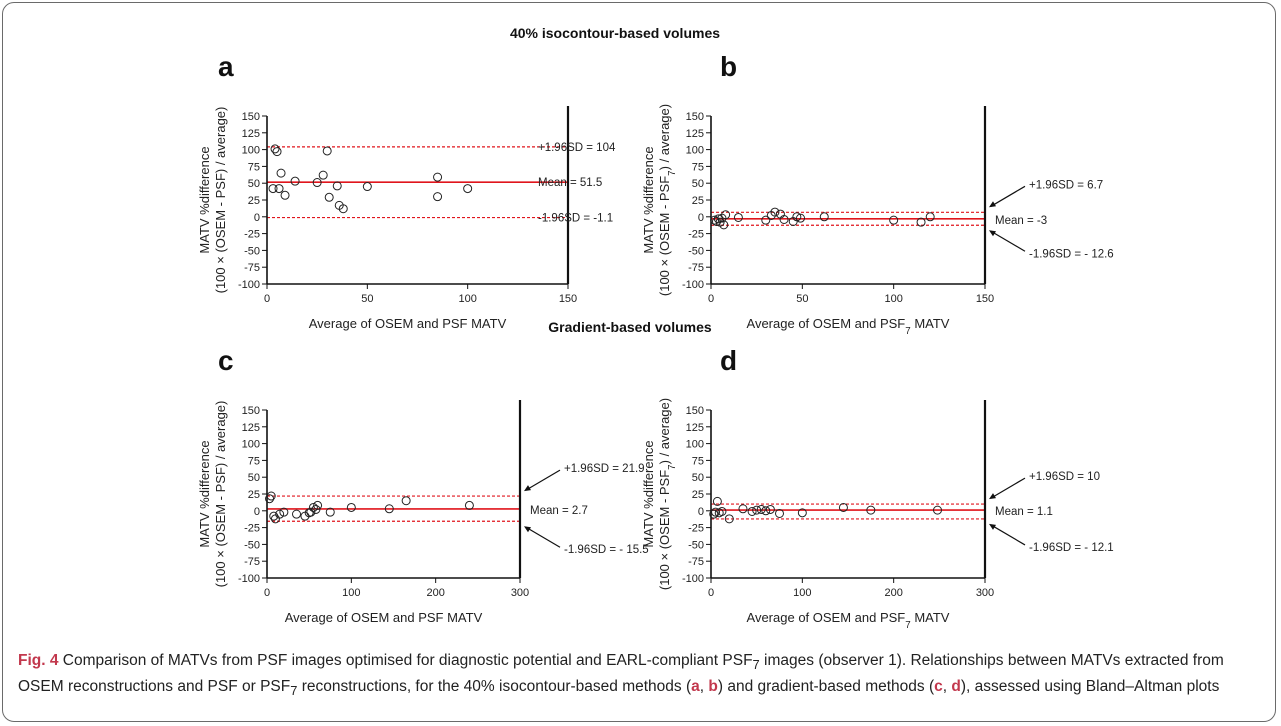 This screenshot has width=1281, height=726. Describe the element at coordinates (226, 66) in the screenshot. I see `panel-letter: a` at that location.